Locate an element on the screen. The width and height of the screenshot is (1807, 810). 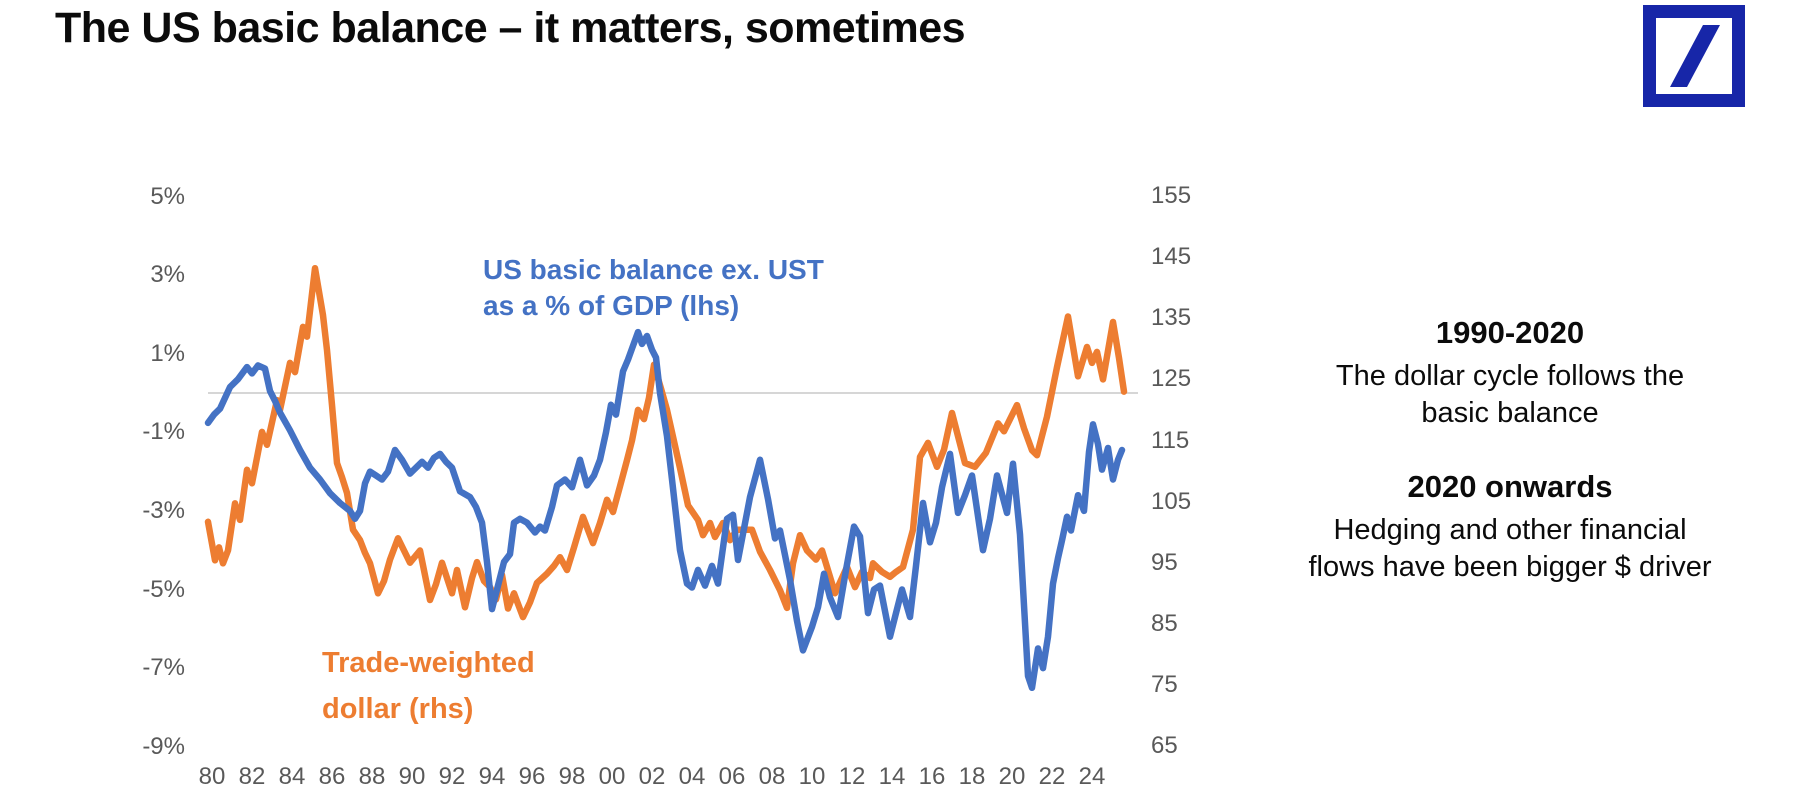
x-axis-tick: 90 is located at coordinates (412, 776).